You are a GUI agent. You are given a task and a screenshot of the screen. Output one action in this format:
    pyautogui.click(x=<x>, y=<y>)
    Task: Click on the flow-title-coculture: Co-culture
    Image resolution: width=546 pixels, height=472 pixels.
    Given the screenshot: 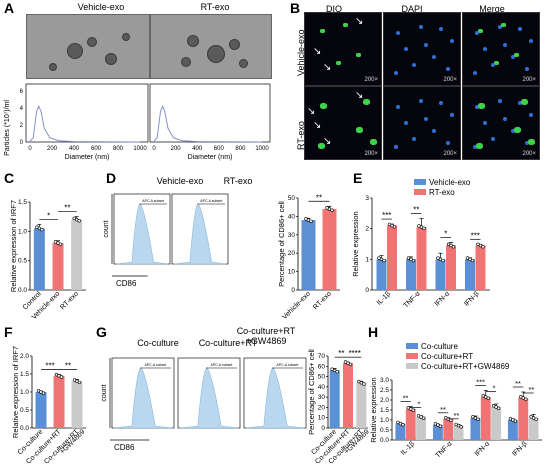 What is the action you would take?
    pyautogui.click(x=158, y=343)
    